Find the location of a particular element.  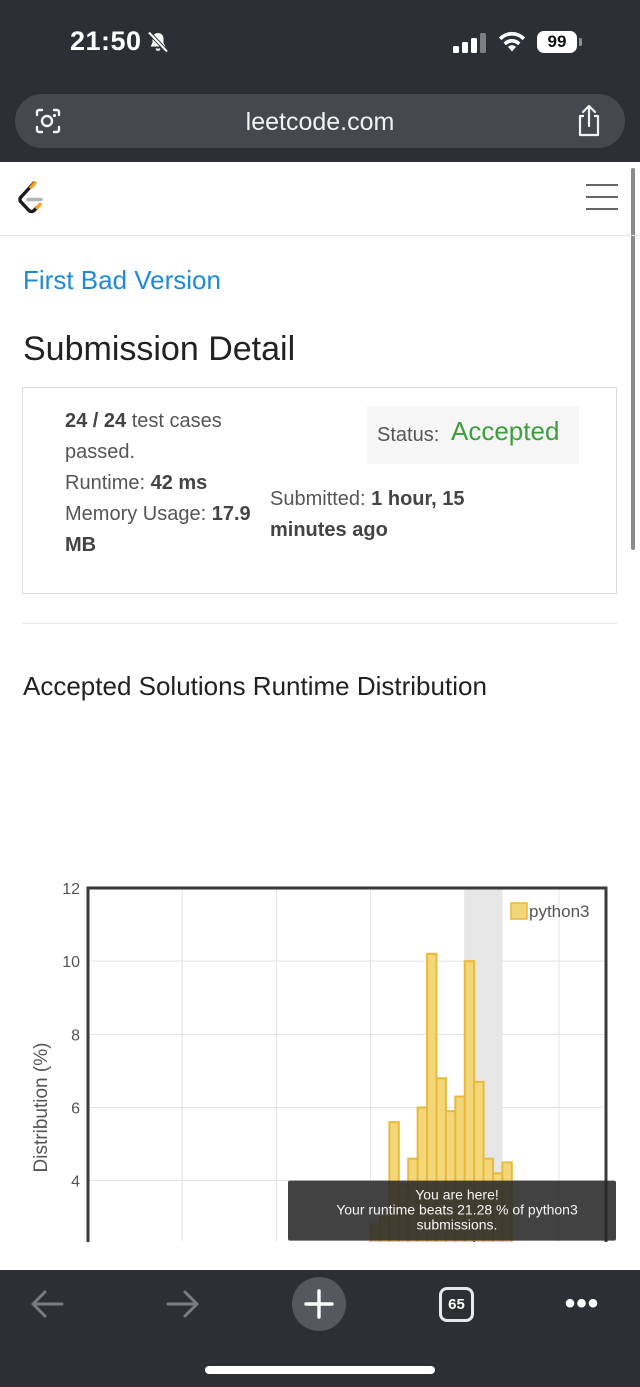

legend-label: python3 is located at coordinates (559, 911).